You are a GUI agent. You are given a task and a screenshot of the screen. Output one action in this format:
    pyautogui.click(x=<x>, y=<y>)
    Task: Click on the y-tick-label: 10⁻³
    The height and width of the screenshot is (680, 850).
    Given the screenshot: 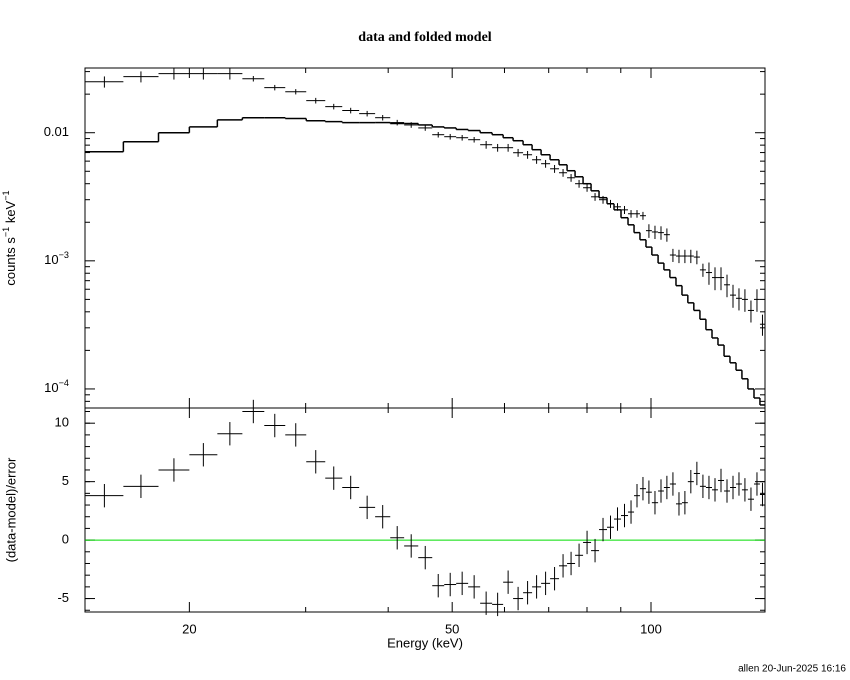 What is the action you would take?
    pyautogui.click(x=56, y=258)
    